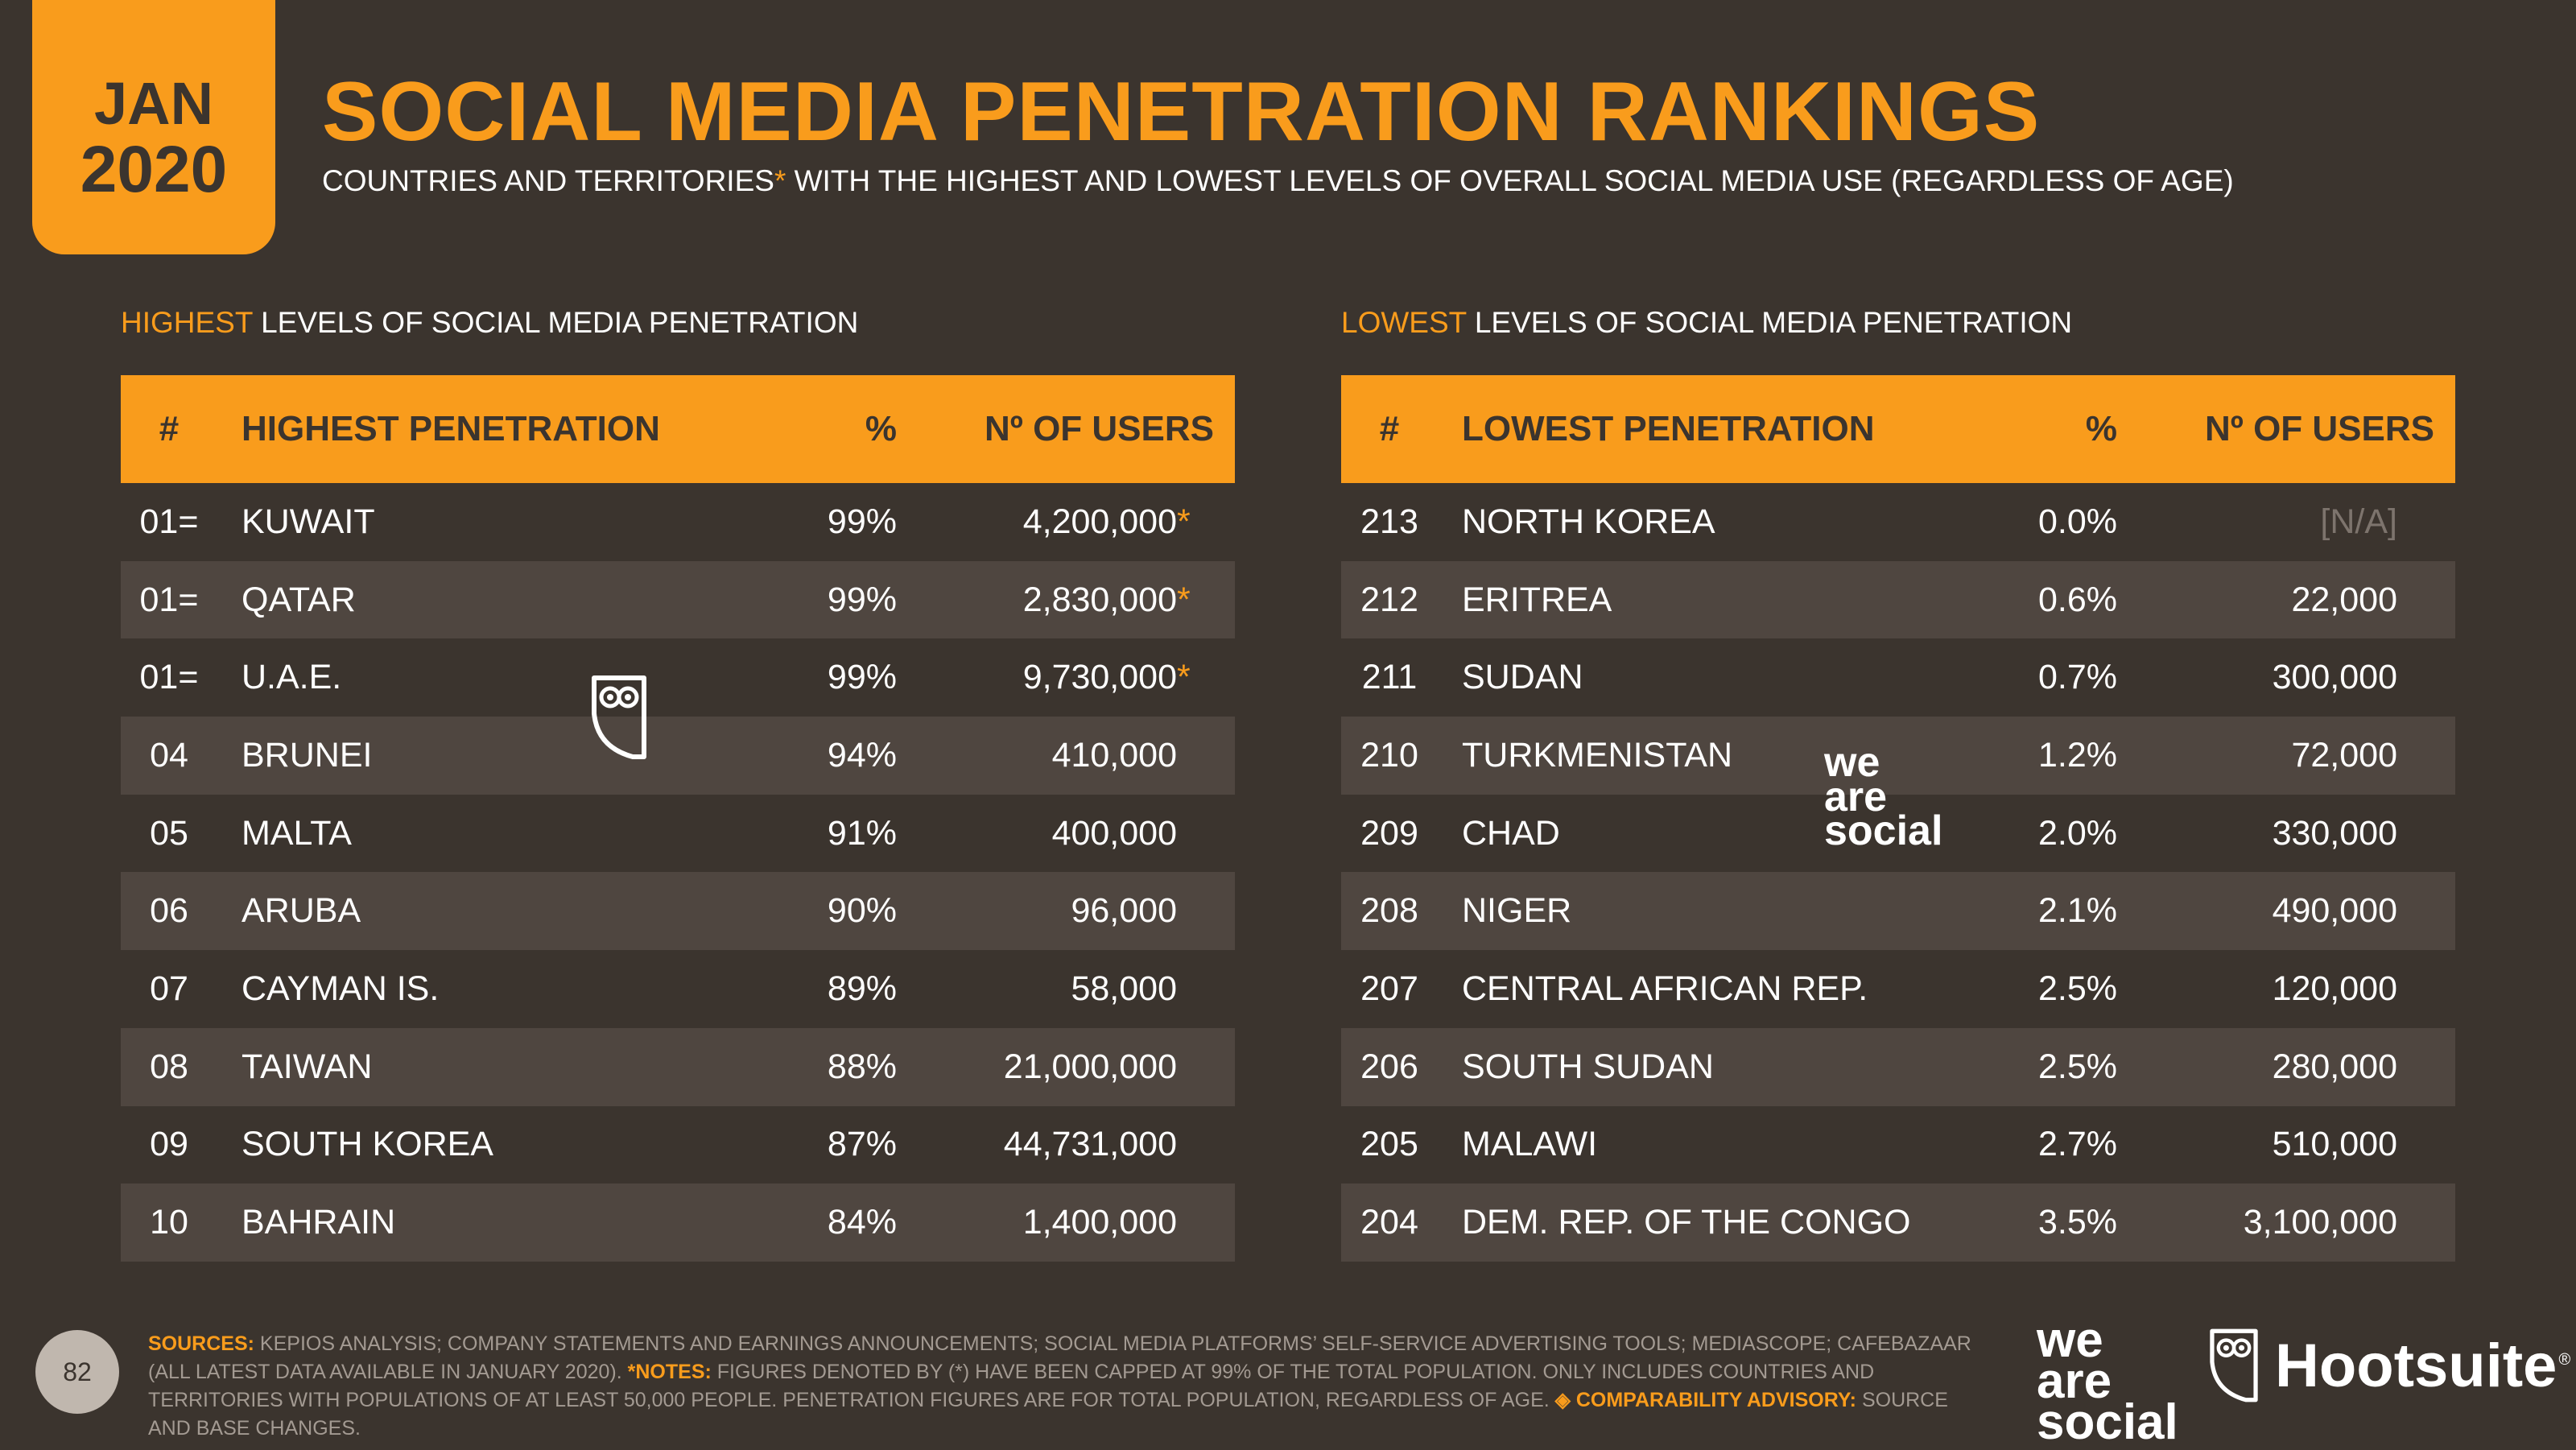 The image size is (2576, 1450). I want to click on country-cell: CHAD, so click(1511, 833).